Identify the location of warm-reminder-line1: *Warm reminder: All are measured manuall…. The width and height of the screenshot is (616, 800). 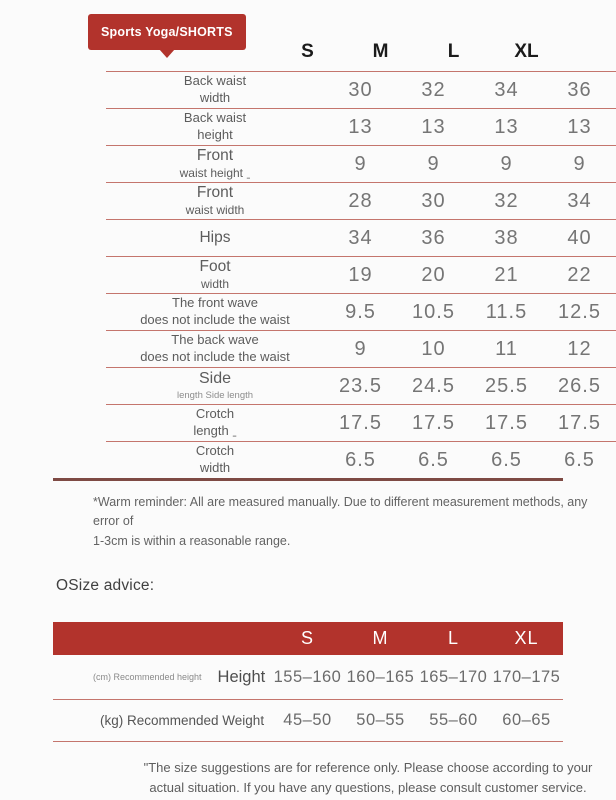
(340, 512).